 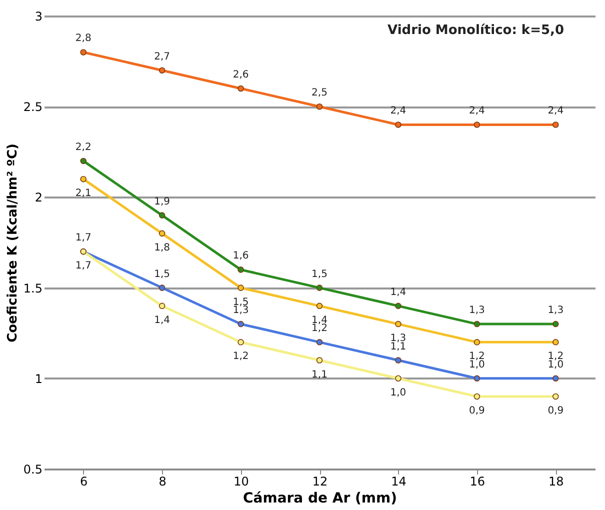 I want to click on y-tick-label: 1.5, so click(x=32, y=288).